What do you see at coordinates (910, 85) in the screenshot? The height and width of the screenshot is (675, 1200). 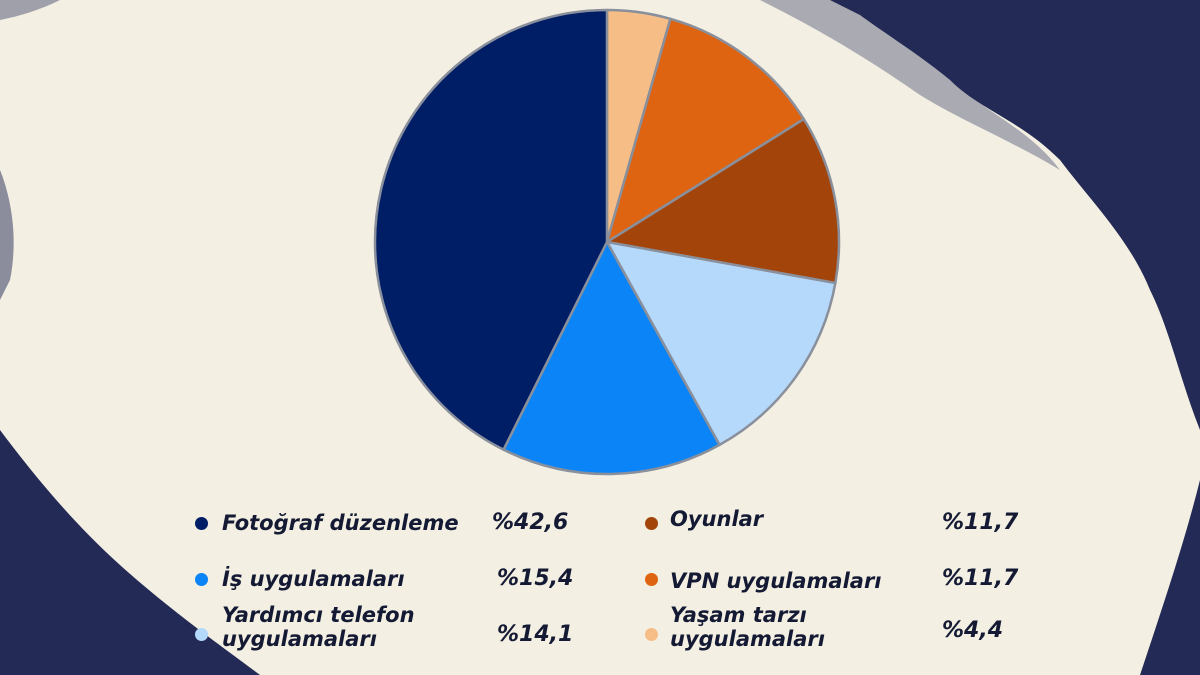 I see `ink-top-right-fade` at bounding box center [910, 85].